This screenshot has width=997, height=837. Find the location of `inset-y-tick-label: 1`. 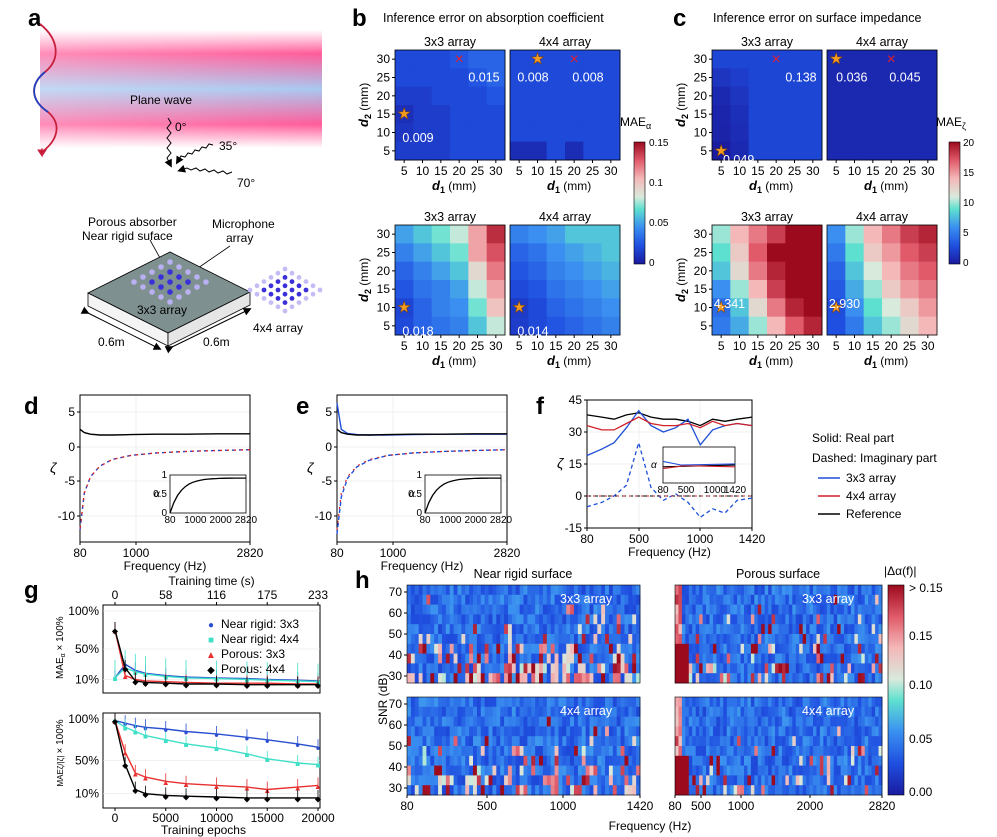

inset-y-tick-label: 1 is located at coordinates (419, 475).